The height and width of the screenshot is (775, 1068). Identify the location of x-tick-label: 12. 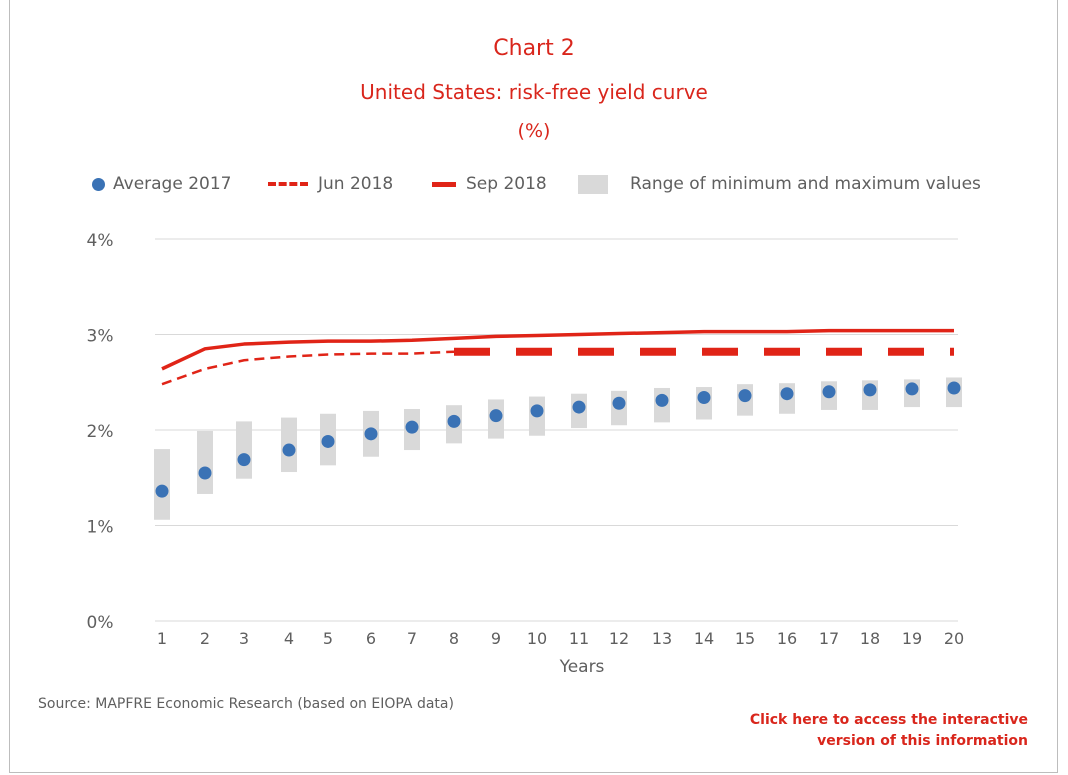
(619, 638).